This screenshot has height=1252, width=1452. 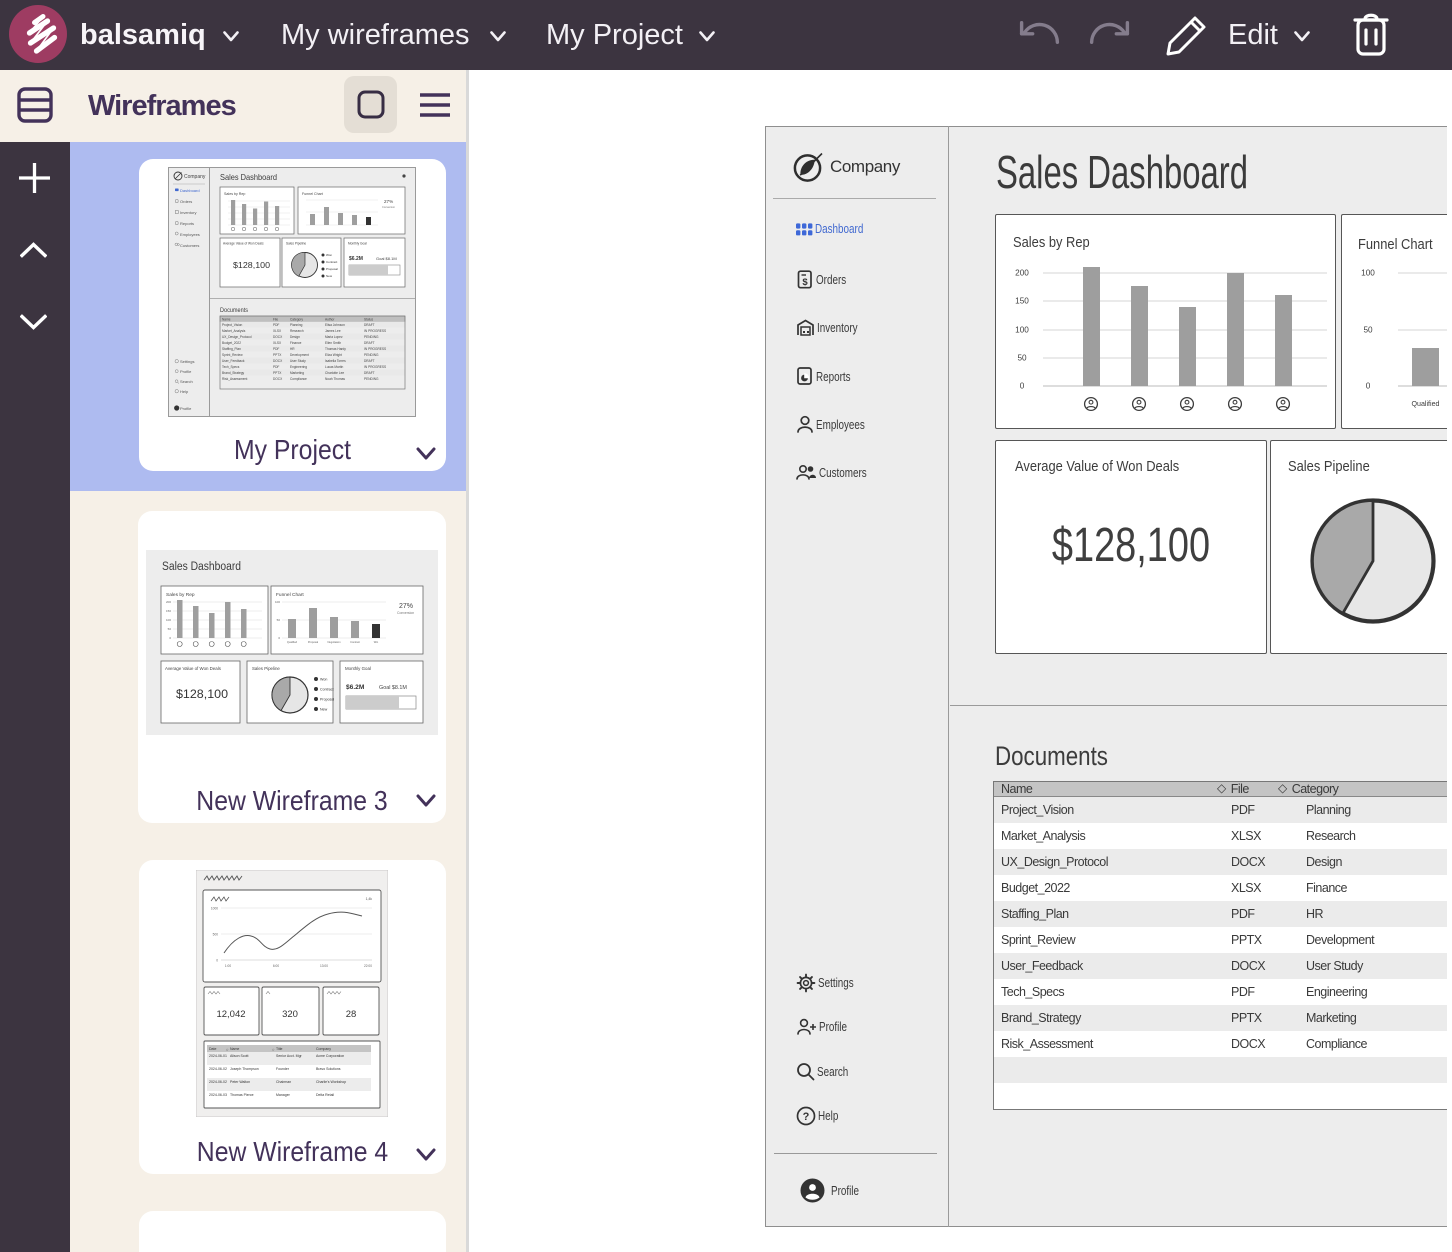 I want to click on svg-text: 320, so click(x=290, y=1014).